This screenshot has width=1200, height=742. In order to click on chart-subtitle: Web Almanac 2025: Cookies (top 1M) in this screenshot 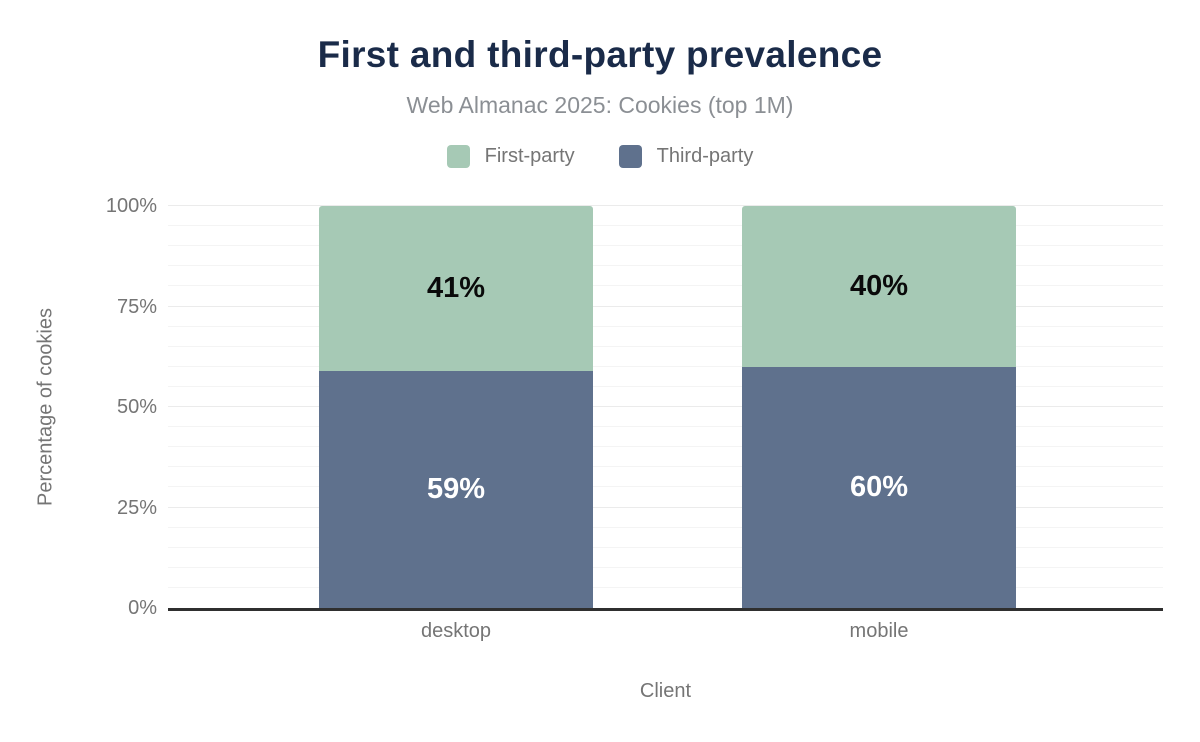, I will do `click(600, 105)`.